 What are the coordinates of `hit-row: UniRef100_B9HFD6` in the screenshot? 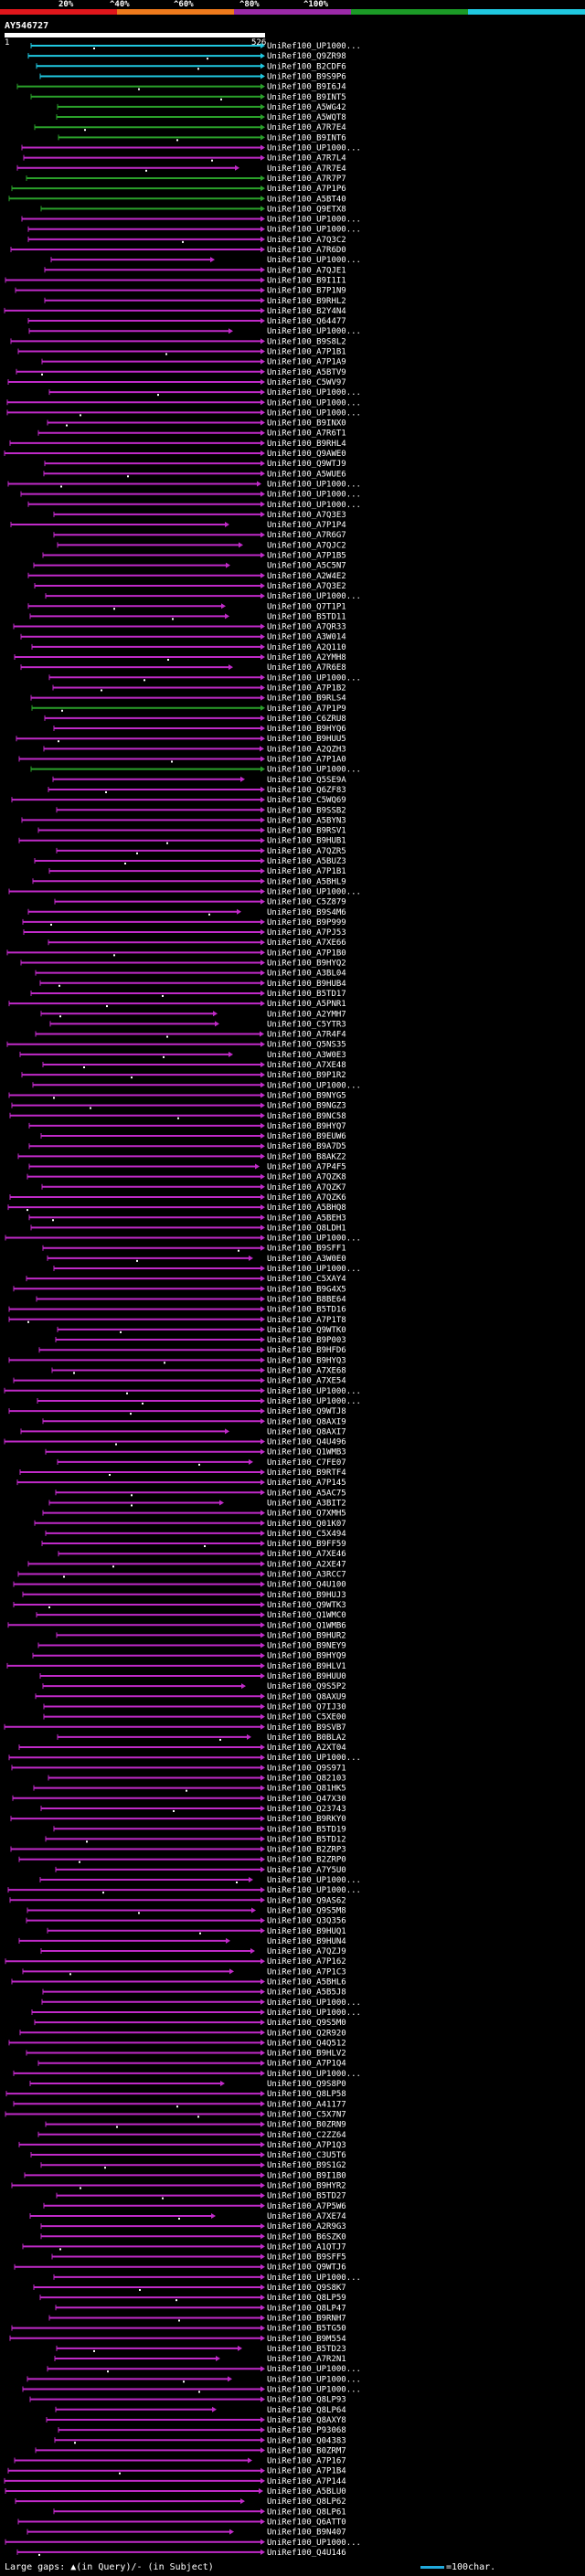 It's located at (192, 1350).